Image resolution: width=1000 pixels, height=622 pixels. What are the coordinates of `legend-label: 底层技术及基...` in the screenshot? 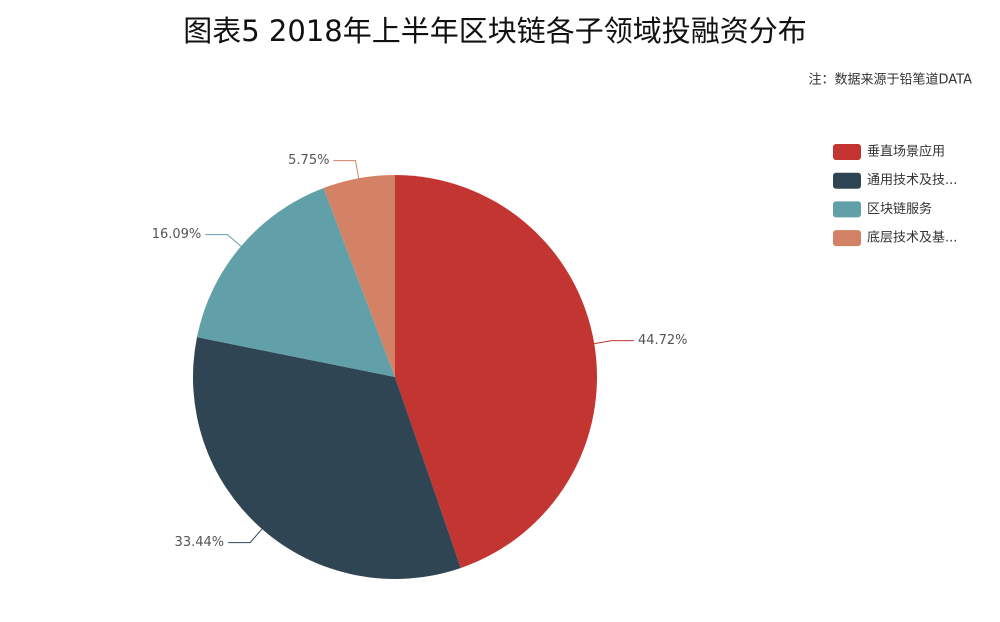 It's located at (912, 238).